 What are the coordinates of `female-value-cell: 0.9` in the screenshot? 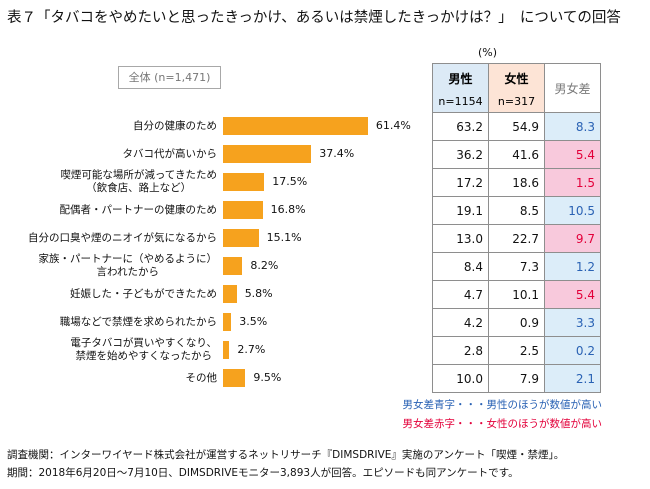 It's located at (516, 322).